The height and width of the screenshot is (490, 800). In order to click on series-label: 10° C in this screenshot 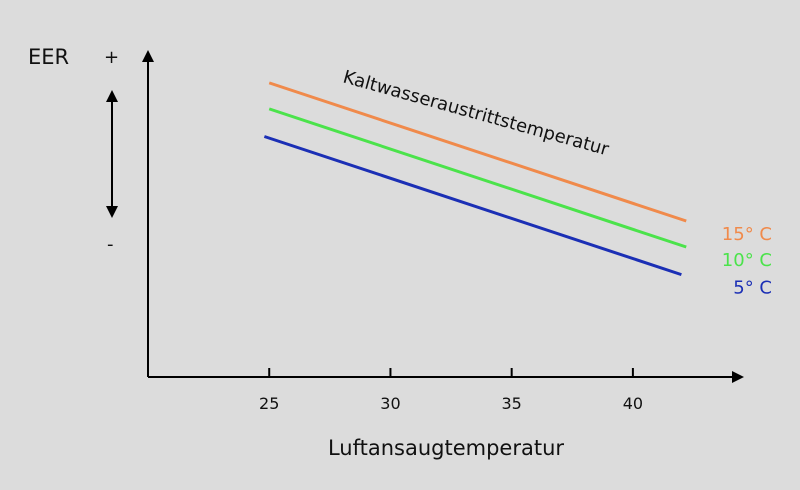, I will do `click(747, 260)`.